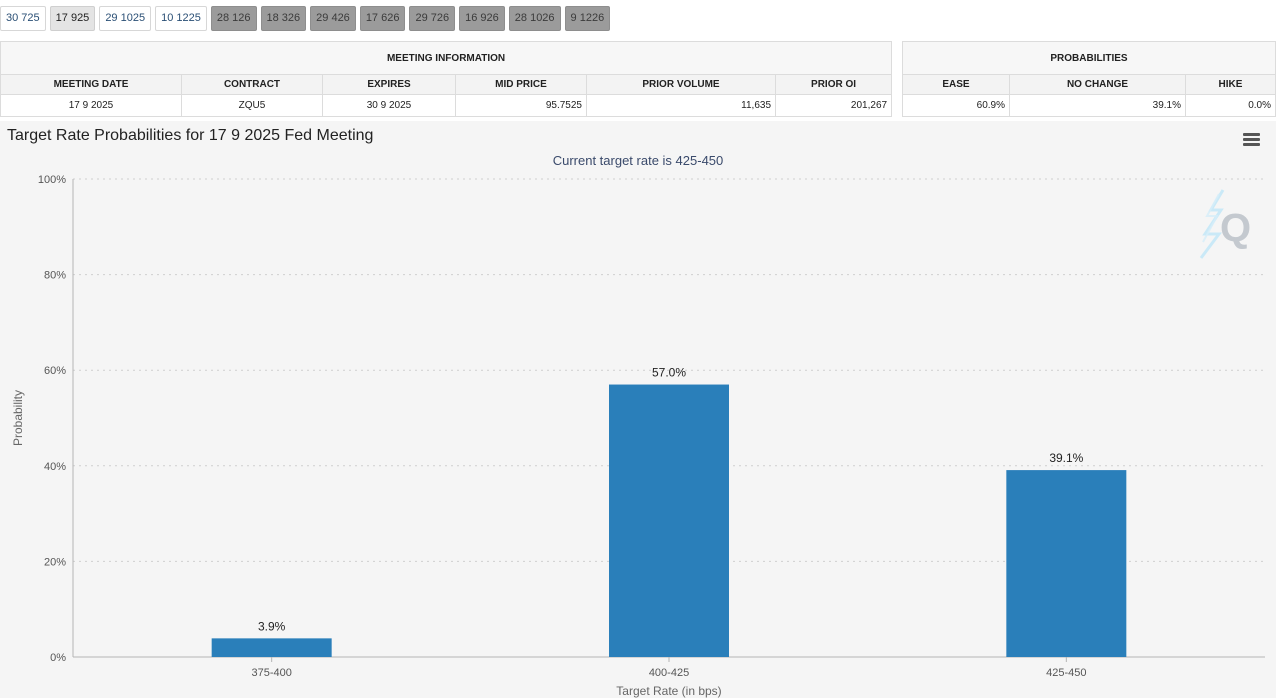 The image size is (1276, 698). Describe the element at coordinates (1066, 673) in the screenshot. I see `x-tick-label: 425-450` at that location.